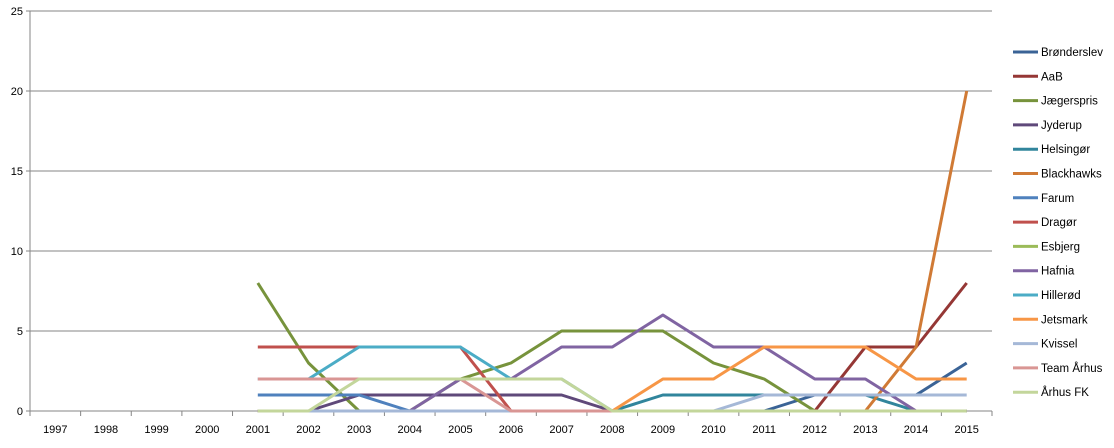 The image size is (1114, 448). Describe the element at coordinates (1052, 77) in the screenshot. I see `legend-label: AaB` at that location.